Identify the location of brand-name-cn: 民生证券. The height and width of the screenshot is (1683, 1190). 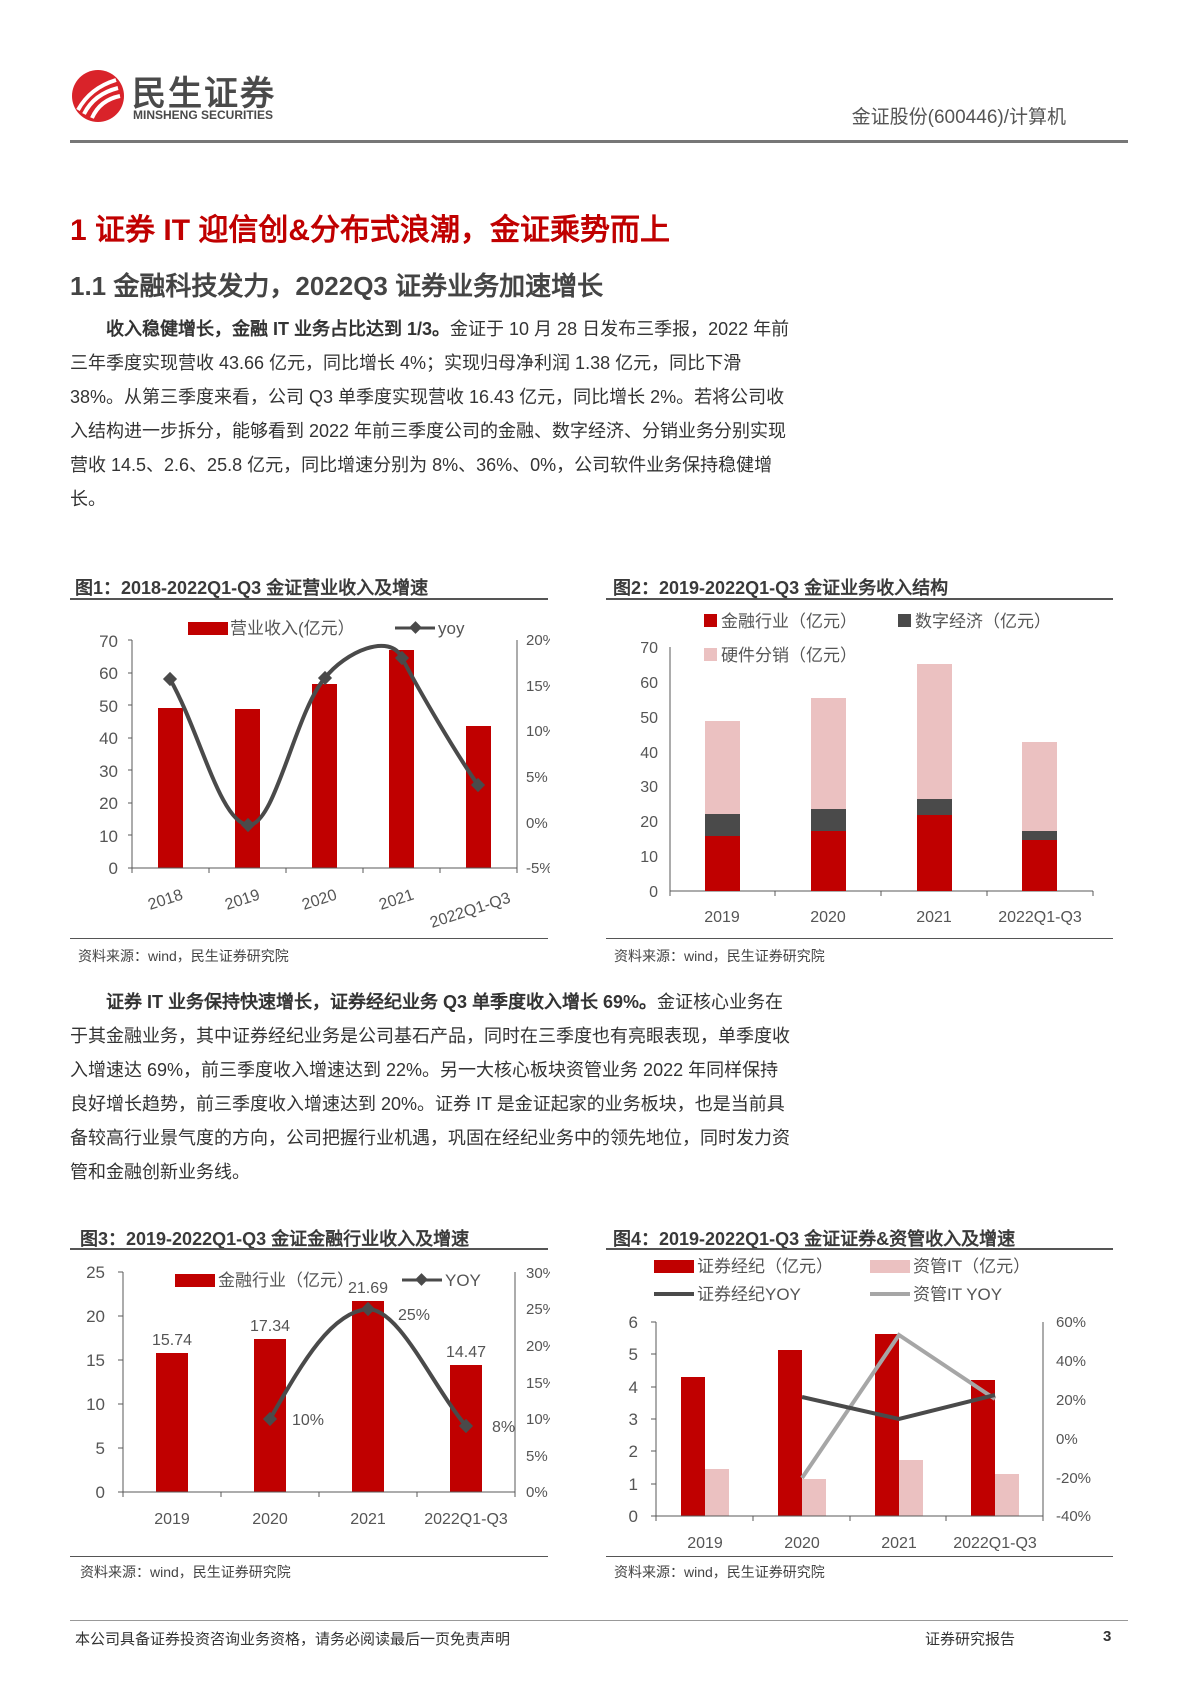
(204, 94).